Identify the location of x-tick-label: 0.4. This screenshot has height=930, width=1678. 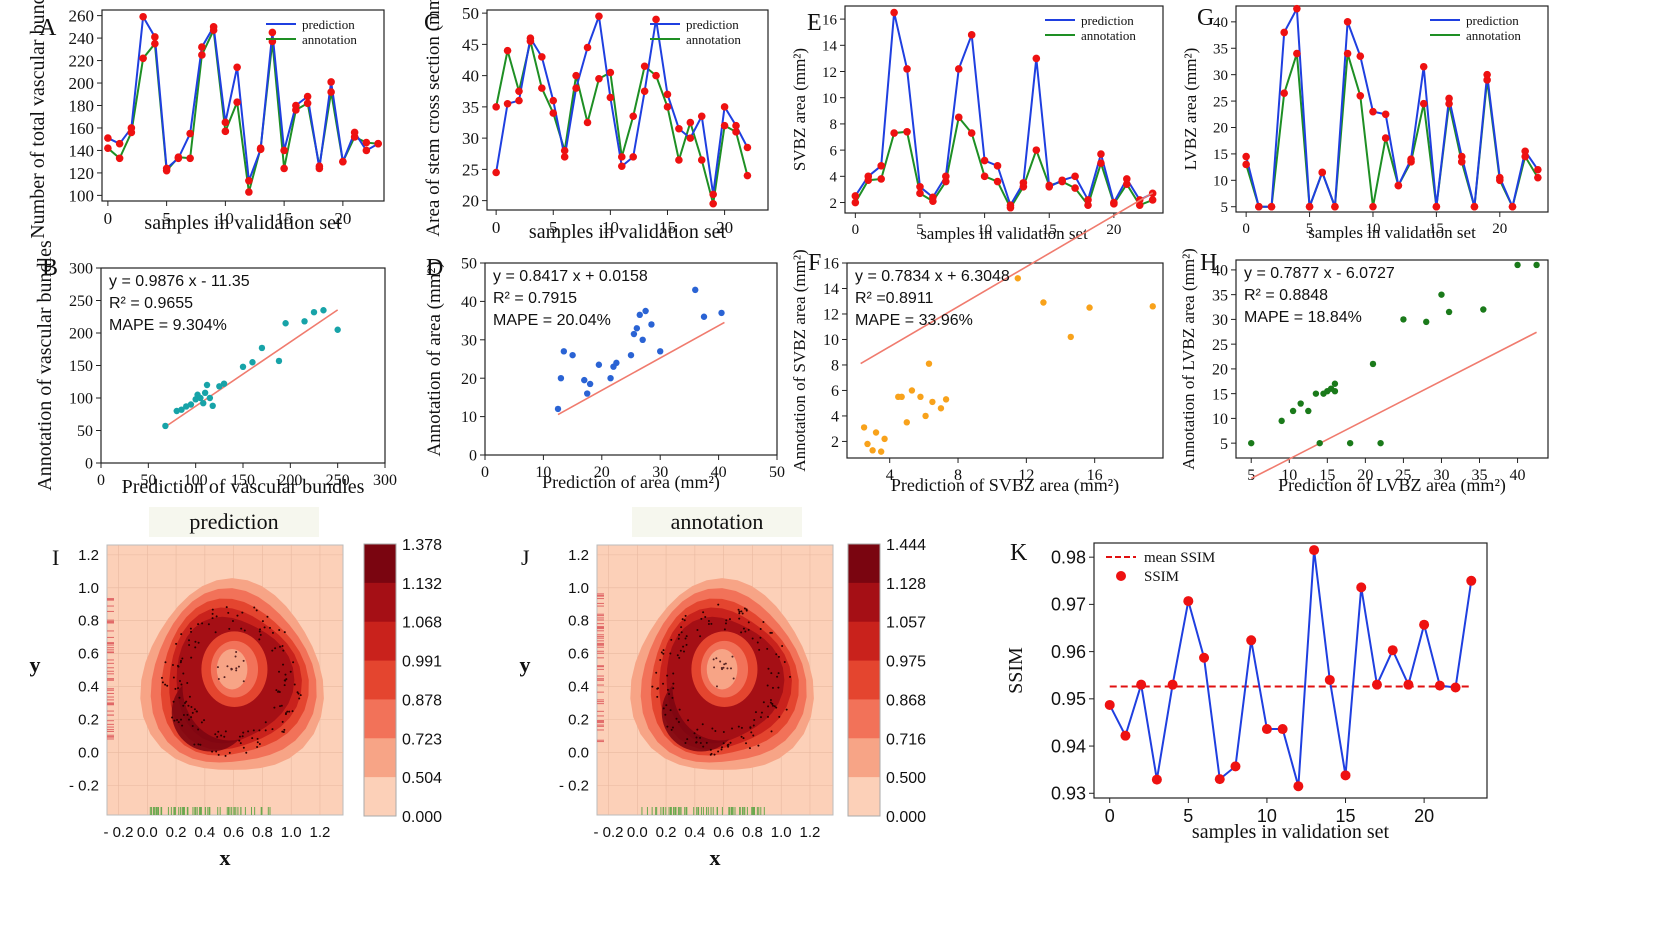
(694, 832).